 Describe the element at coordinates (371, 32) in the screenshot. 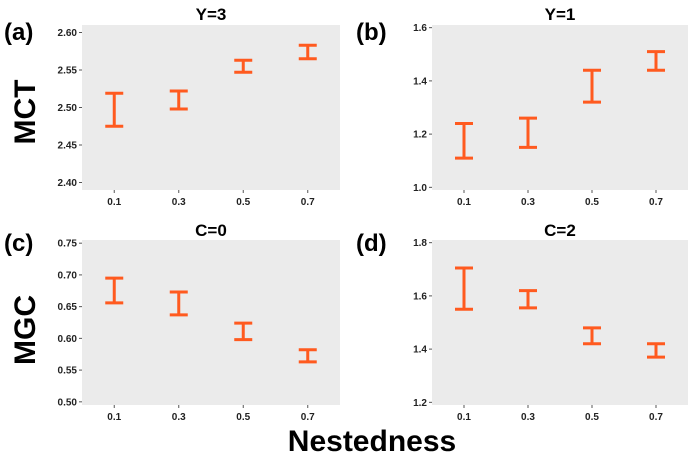

I see `panel-letter: (b)` at that location.